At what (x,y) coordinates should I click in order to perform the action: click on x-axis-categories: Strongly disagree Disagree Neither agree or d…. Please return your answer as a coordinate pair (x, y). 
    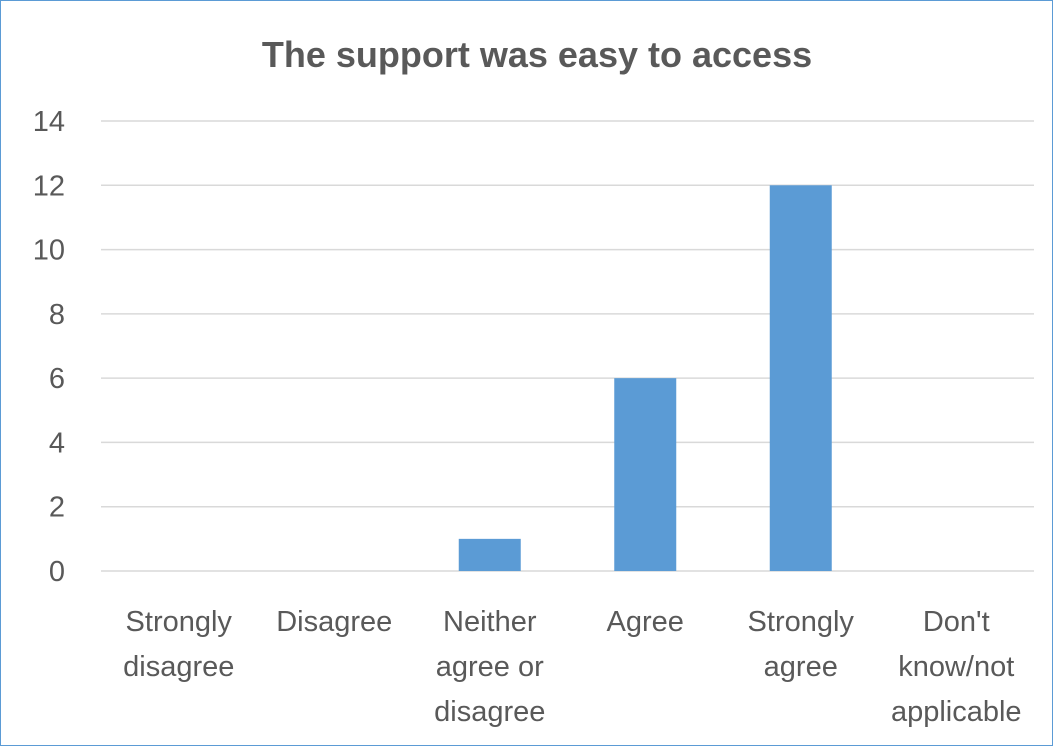
    Looking at the image, I should click on (572, 667).